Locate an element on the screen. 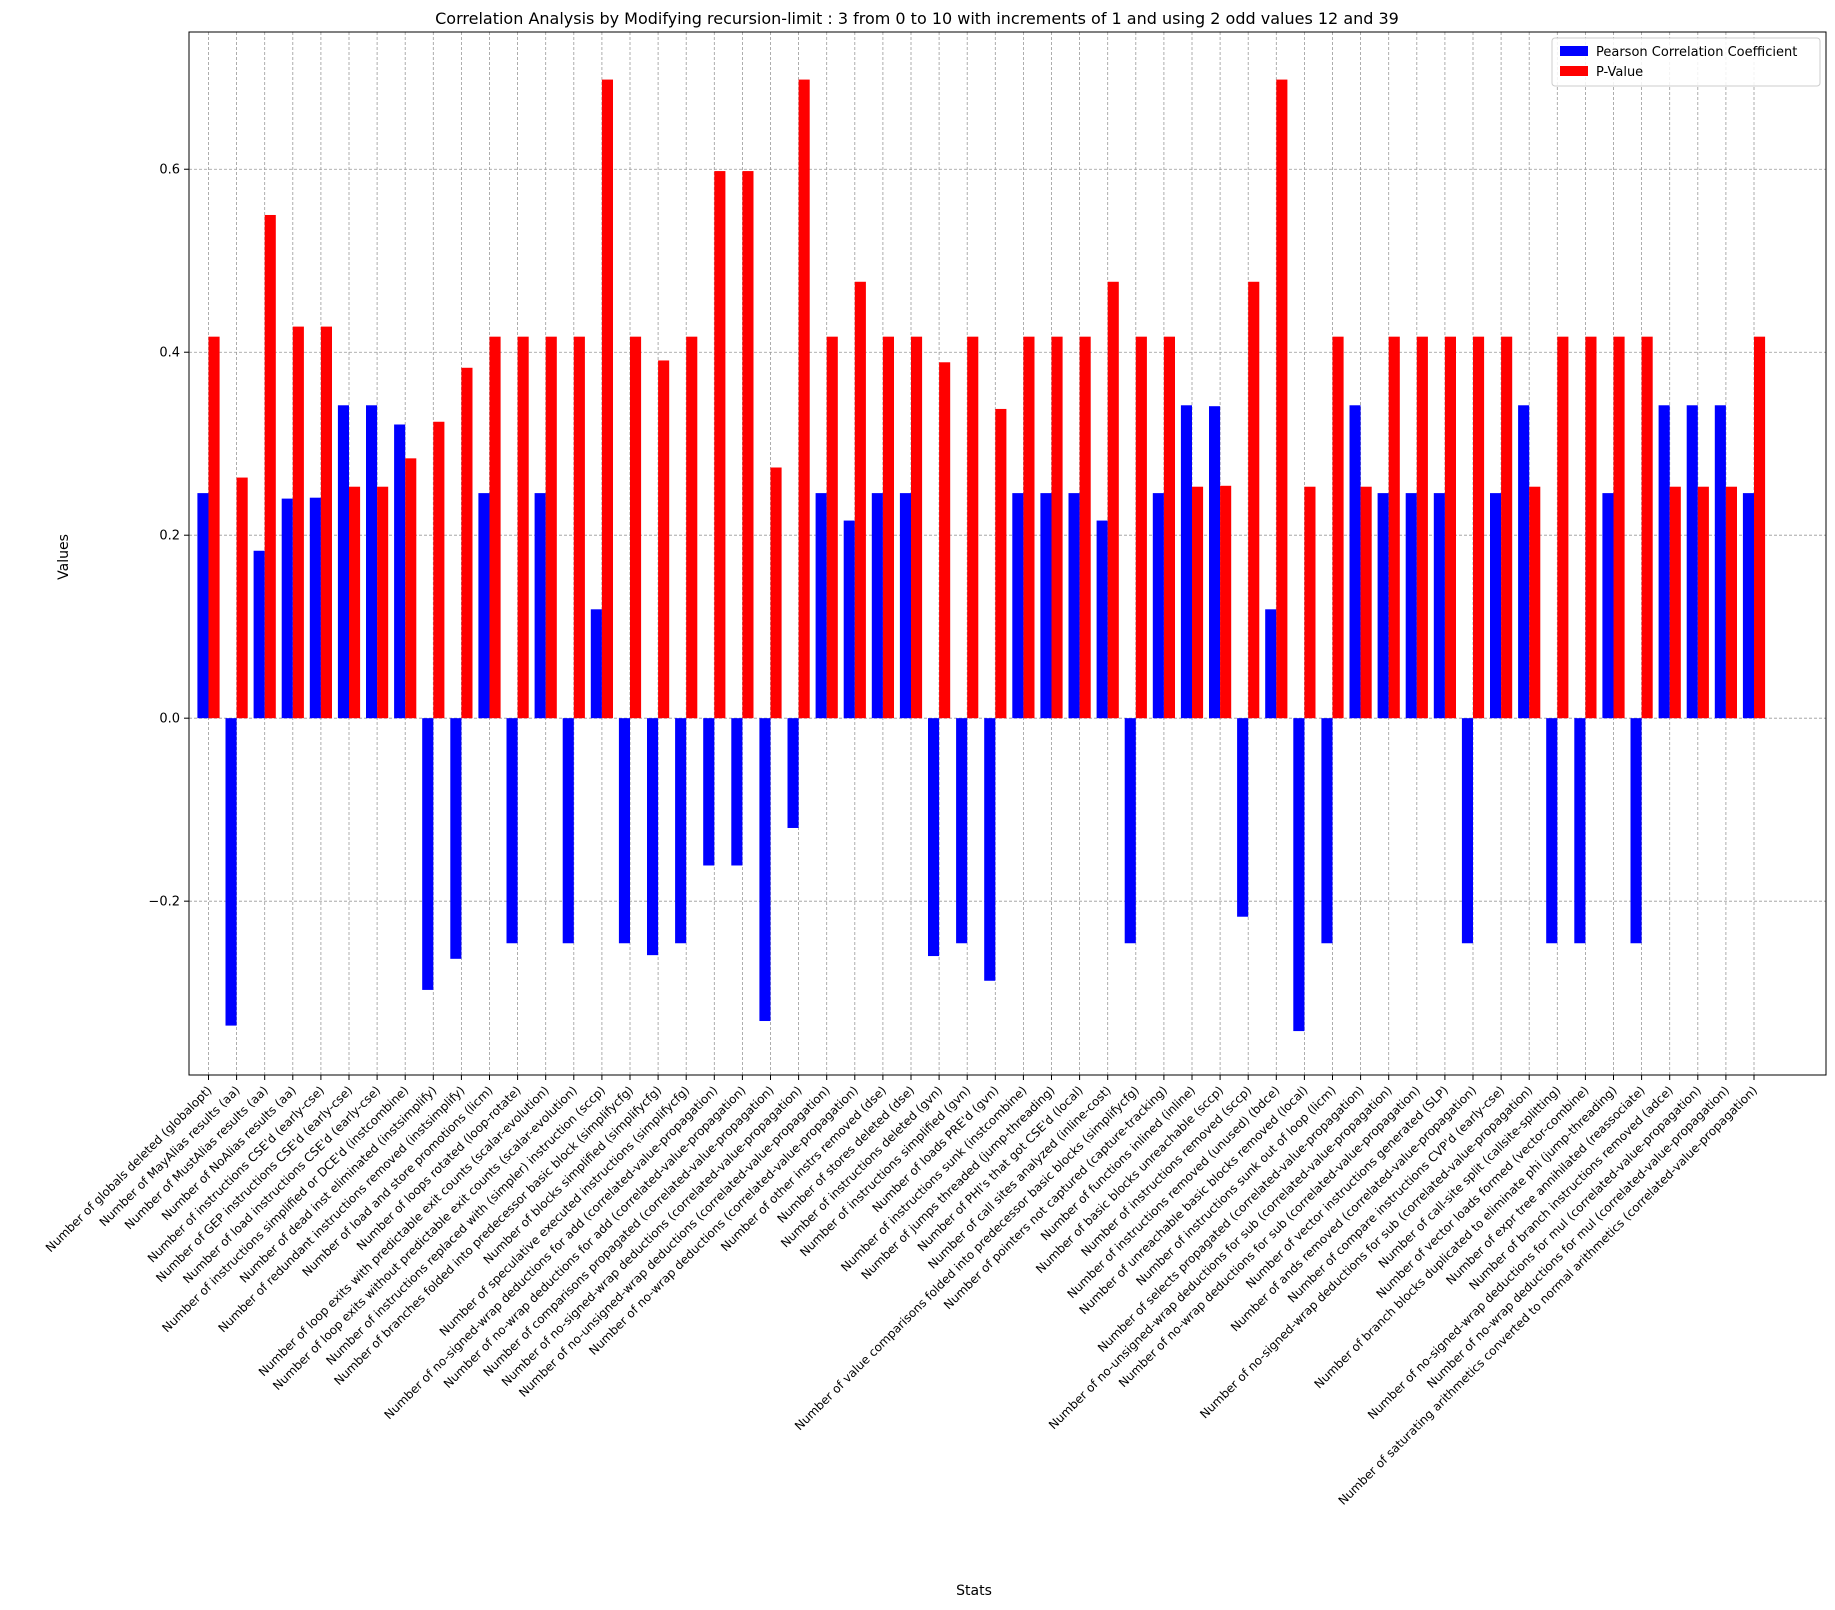 The image size is (1835, 1610). y-tick-label: −0.2 is located at coordinates (164, 902).